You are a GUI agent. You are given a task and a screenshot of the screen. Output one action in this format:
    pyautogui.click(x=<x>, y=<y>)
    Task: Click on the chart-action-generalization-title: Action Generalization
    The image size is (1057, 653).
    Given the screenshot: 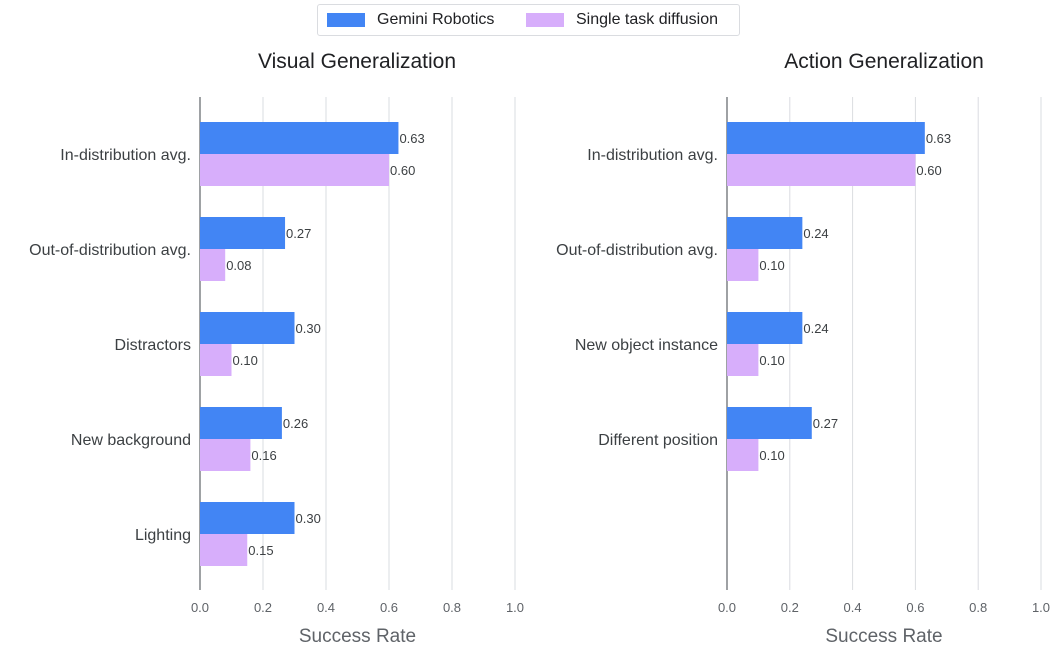 What is the action you would take?
    pyautogui.click(x=884, y=61)
    